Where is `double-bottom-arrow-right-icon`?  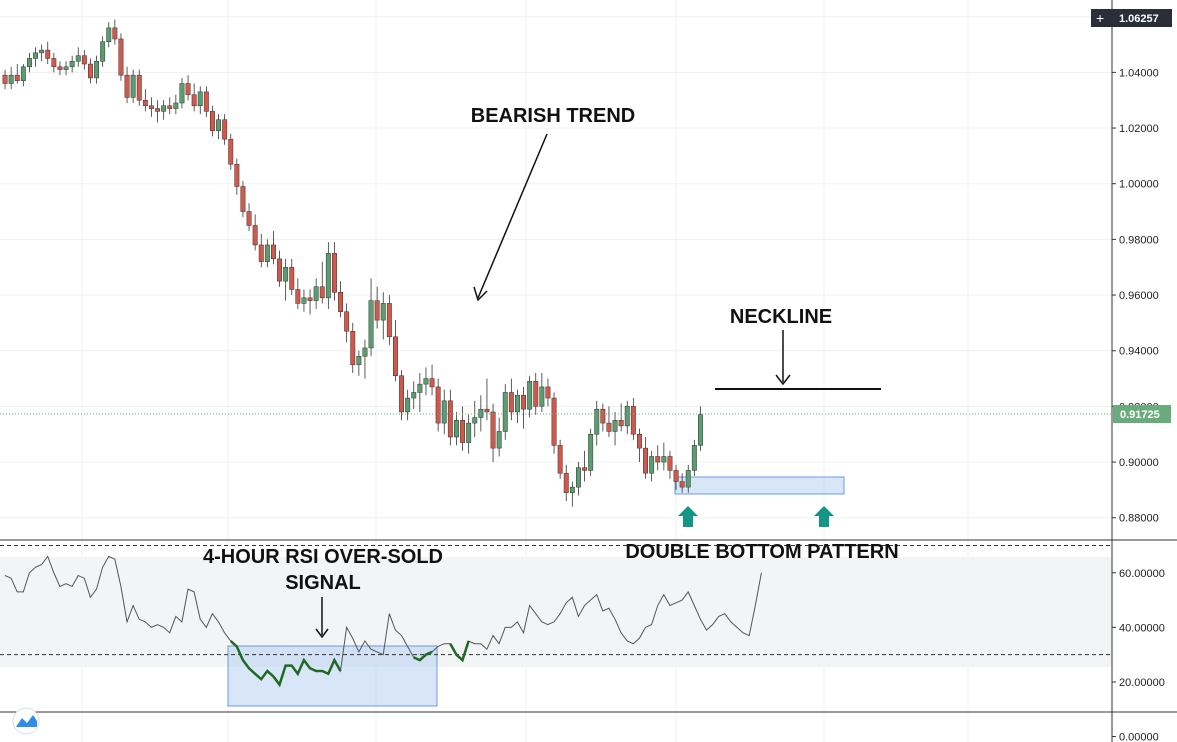 double-bottom-arrow-right-icon is located at coordinates (824, 516).